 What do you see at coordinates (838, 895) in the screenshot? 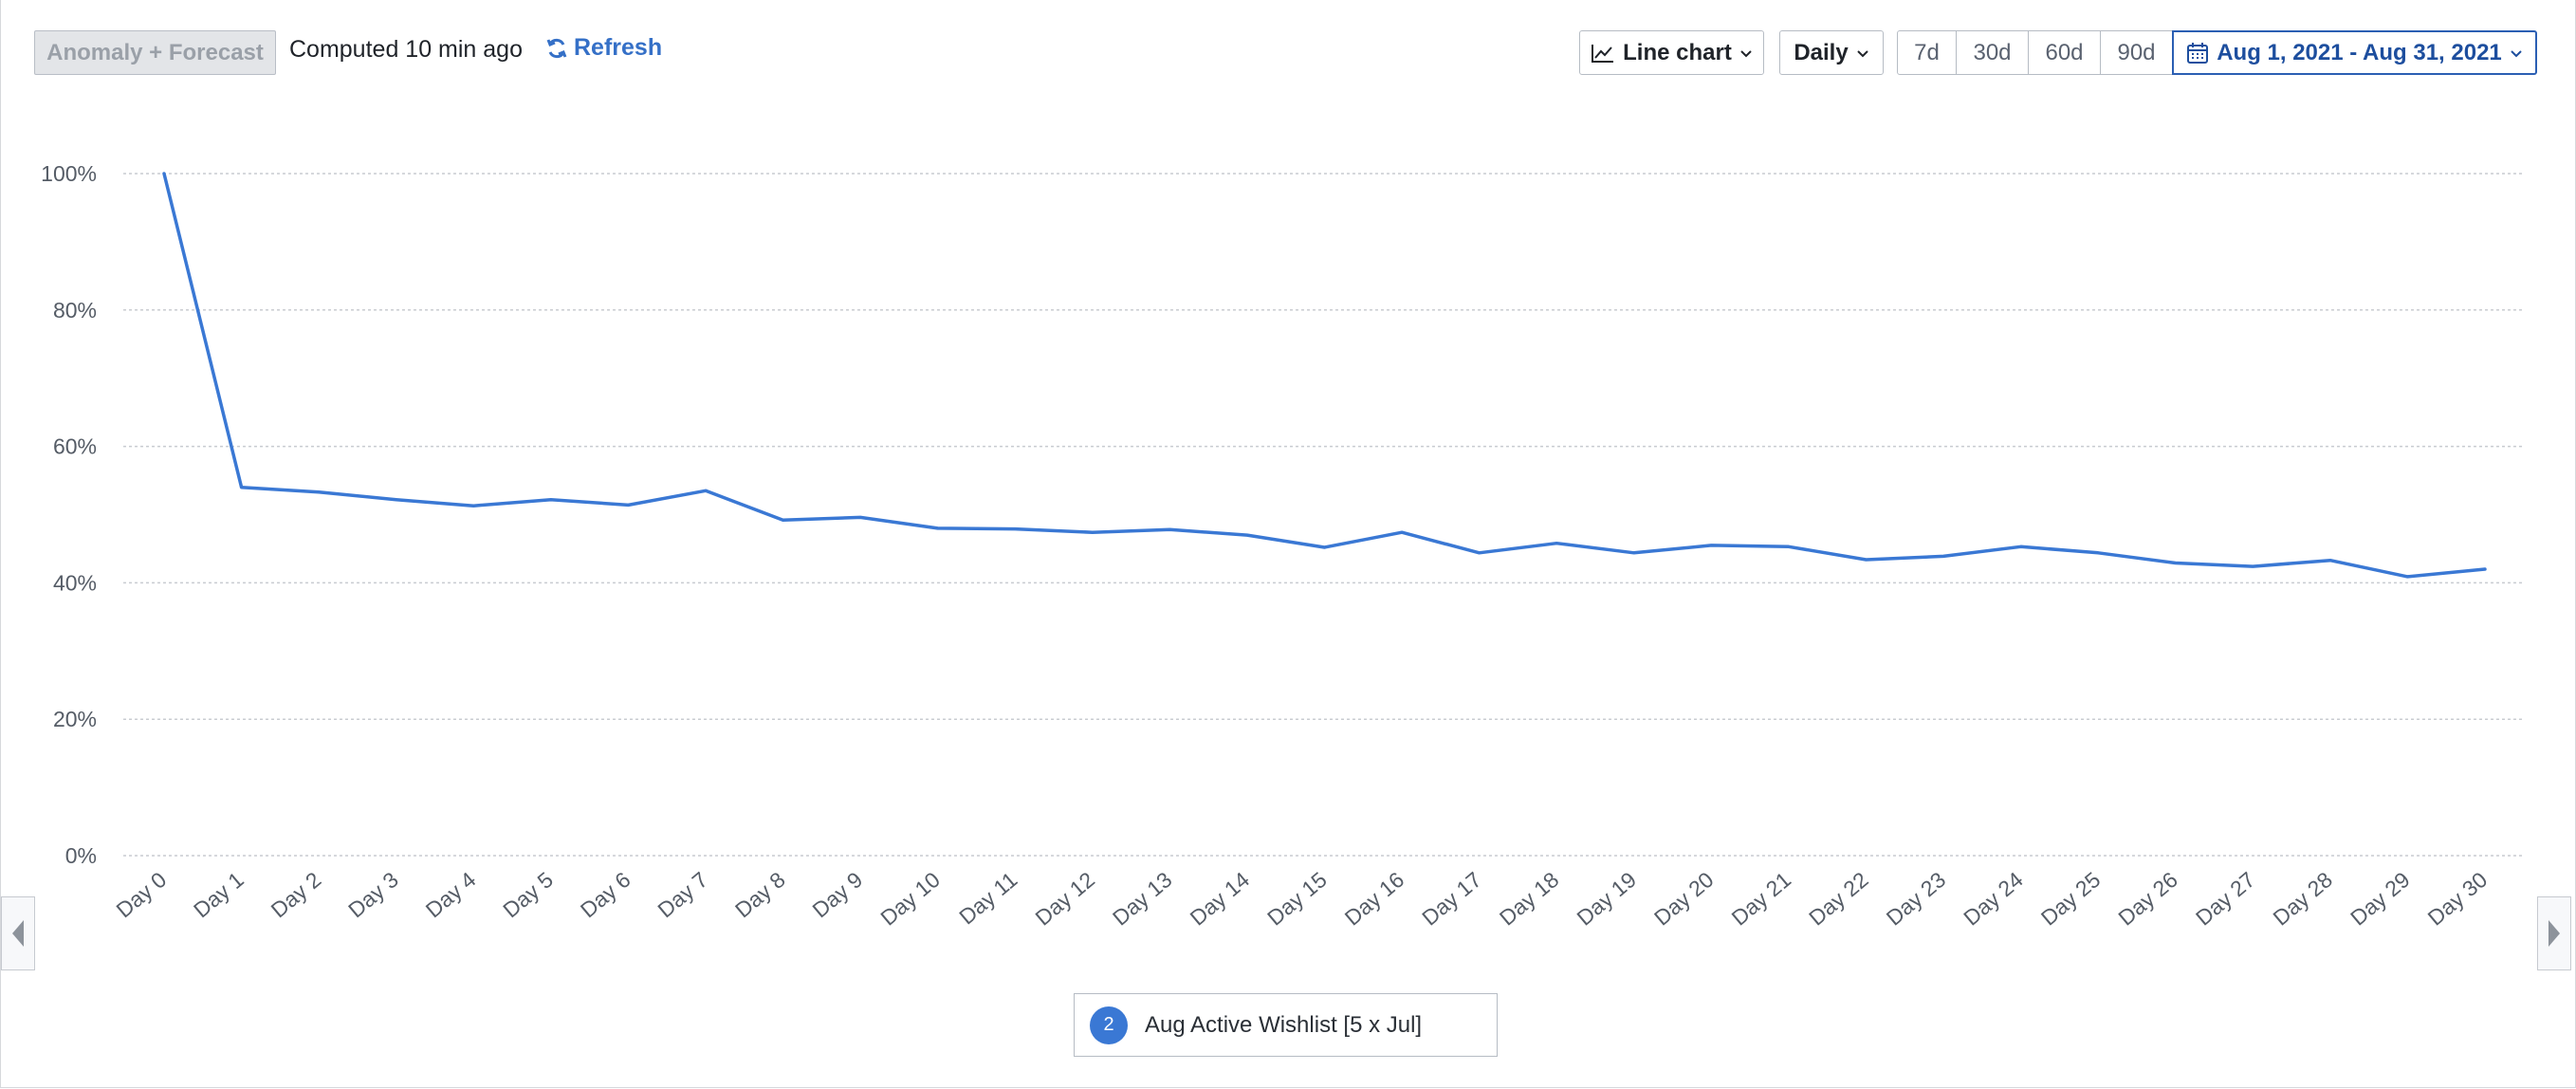
I see `x-tick-label: Day 9` at bounding box center [838, 895].